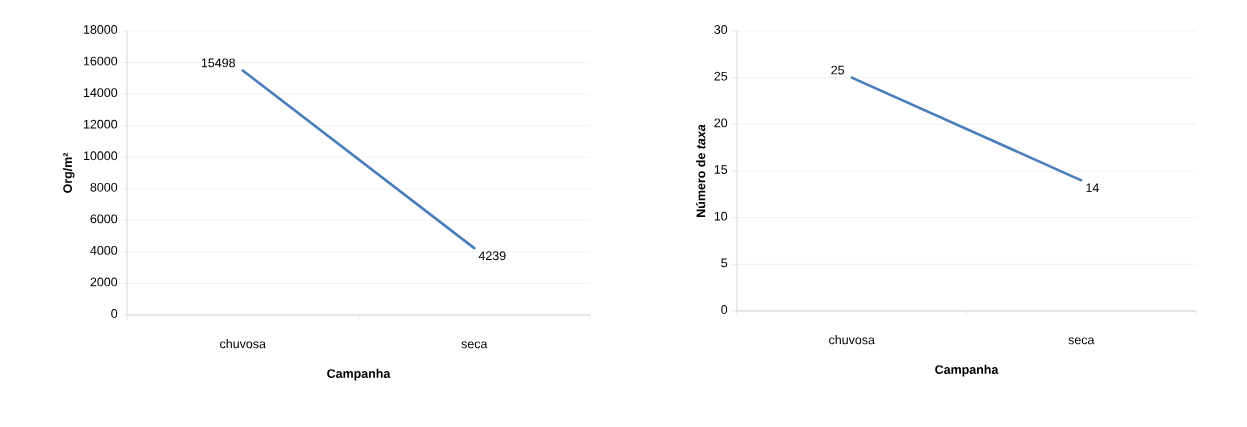  Describe the element at coordinates (218, 63) in the screenshot. I see `data-label: 15498` at that location.